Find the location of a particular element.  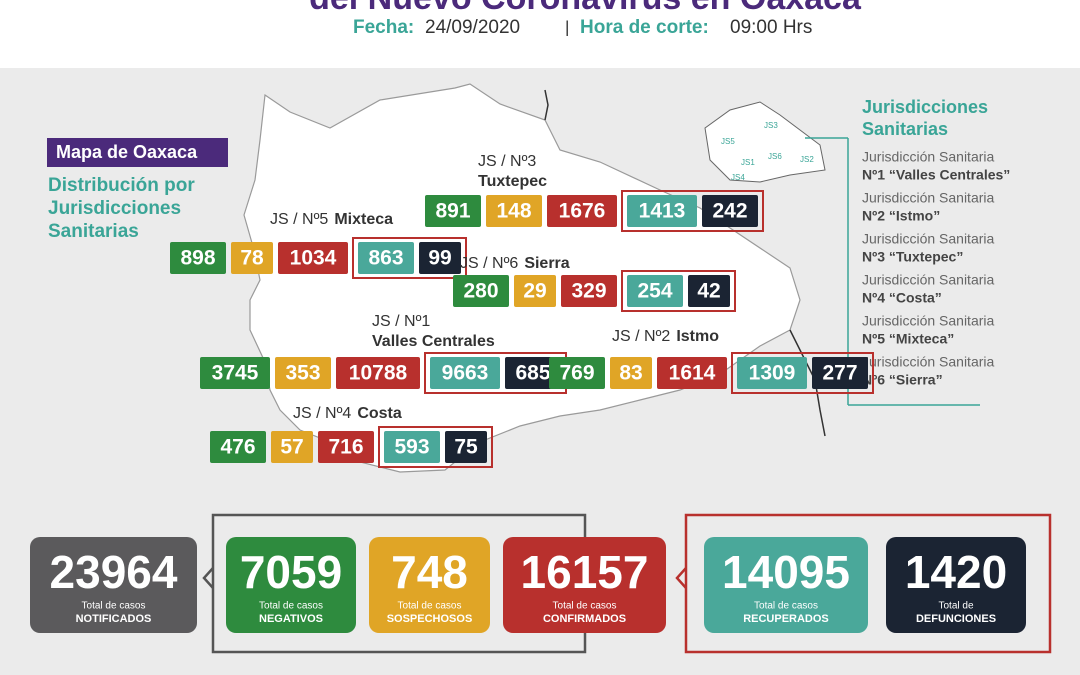

legend-item: Nº1 “Valles Centrales” is located at coordinates (936, 175).